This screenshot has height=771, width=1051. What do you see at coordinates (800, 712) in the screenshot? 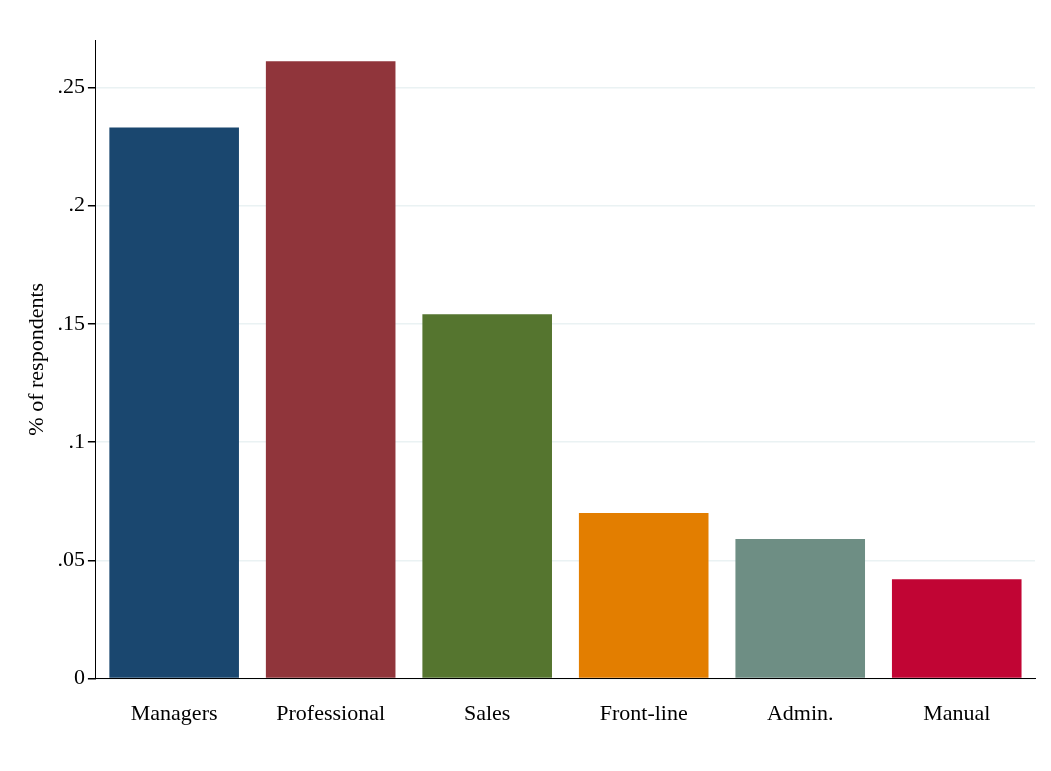
I see `x-tick-label: Admin.` at bounding box center [800, 712].